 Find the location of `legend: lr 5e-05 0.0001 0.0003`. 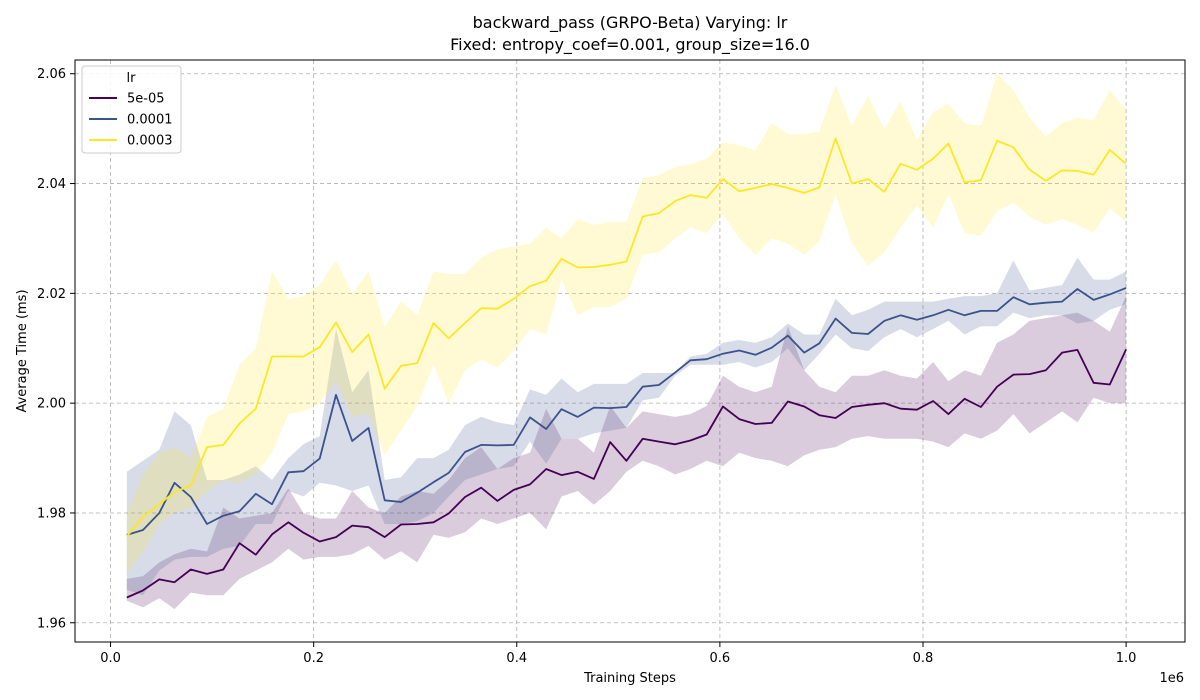

legend: lr 5e-05 0.0001 0.0003 is located at coordinates (131, 109).